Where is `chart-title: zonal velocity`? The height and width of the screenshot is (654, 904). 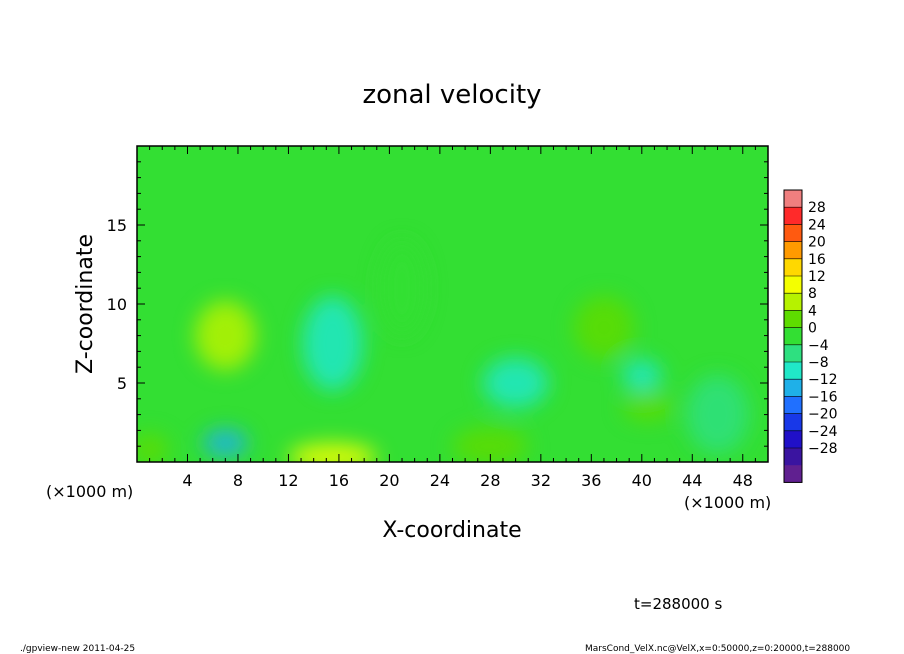
chart-title: zonal velocity is located at coordinates (451, 95).